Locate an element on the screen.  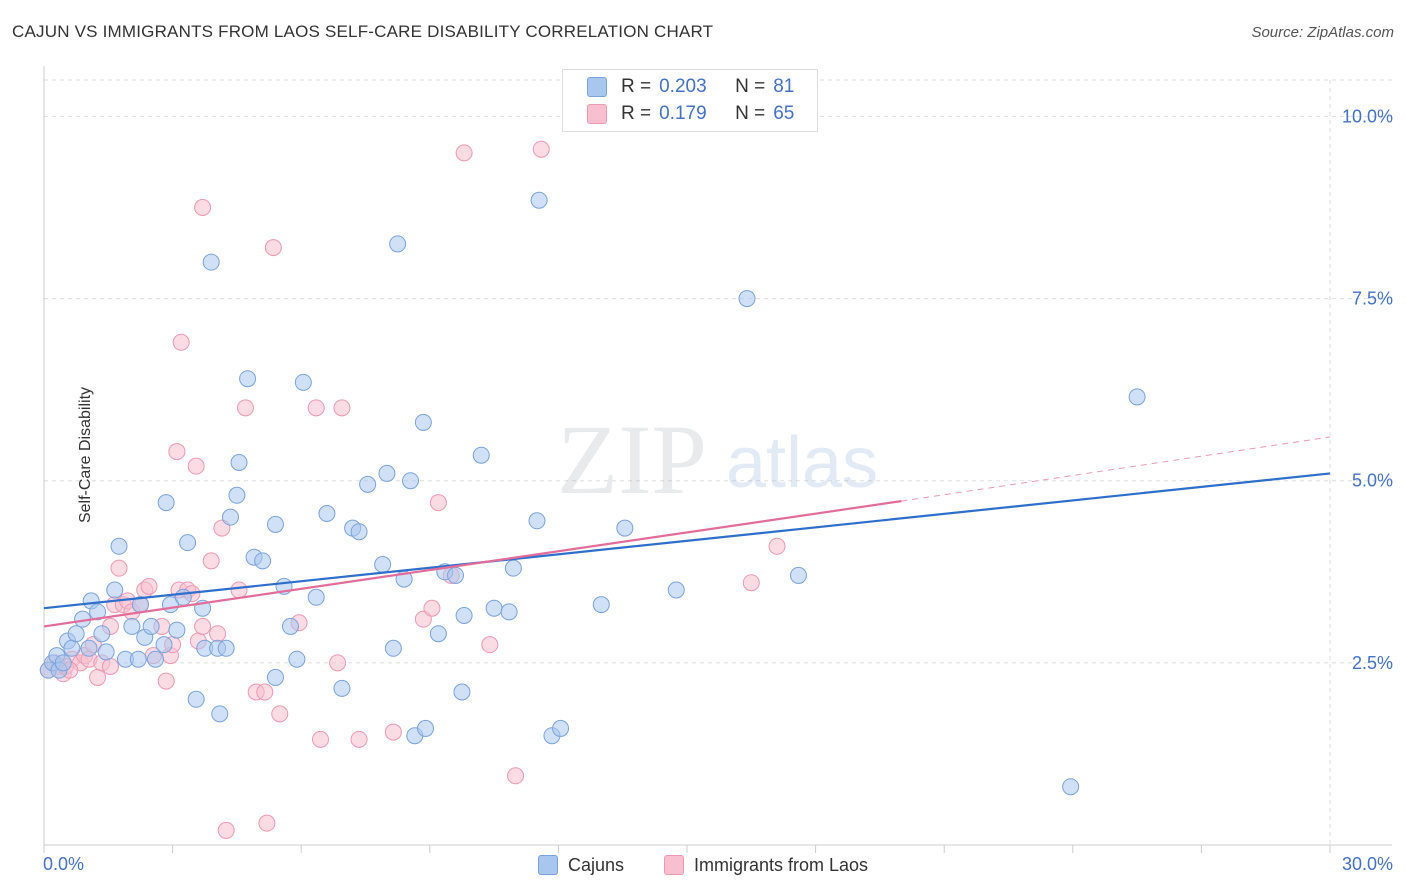
n-label: N = is located at coordinates (750, 113).